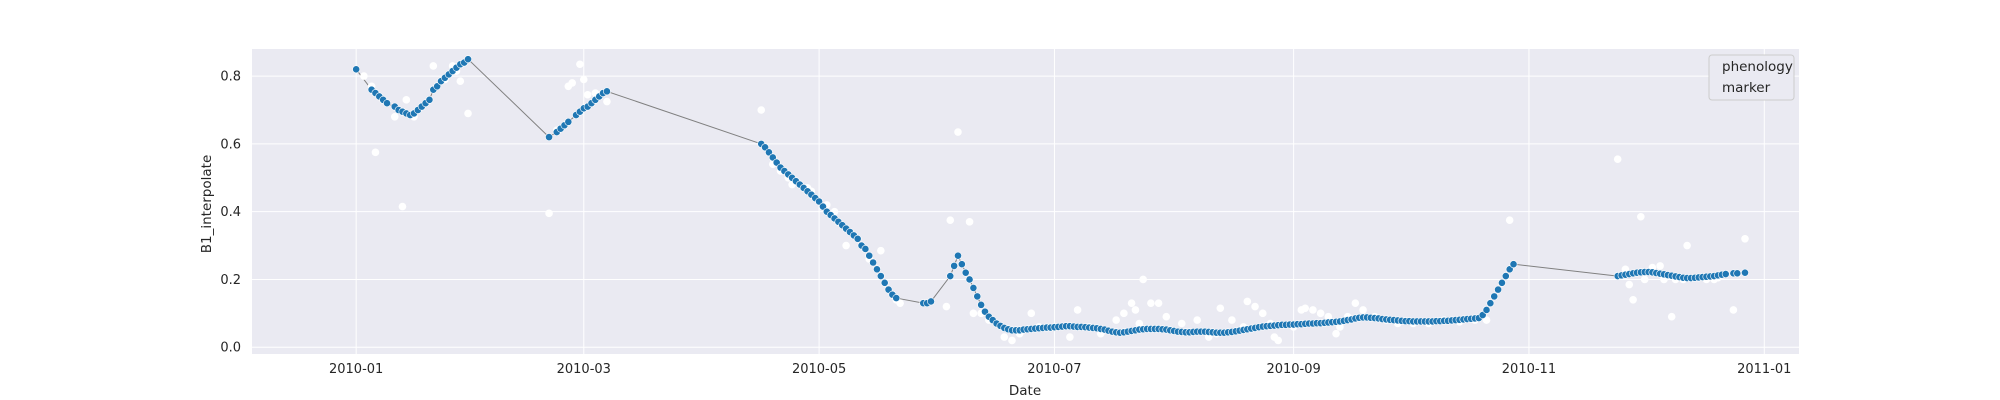 This screenshot has width=2000, height=400. I want to click on y-tick-label: 0.4, so click(230, 212).